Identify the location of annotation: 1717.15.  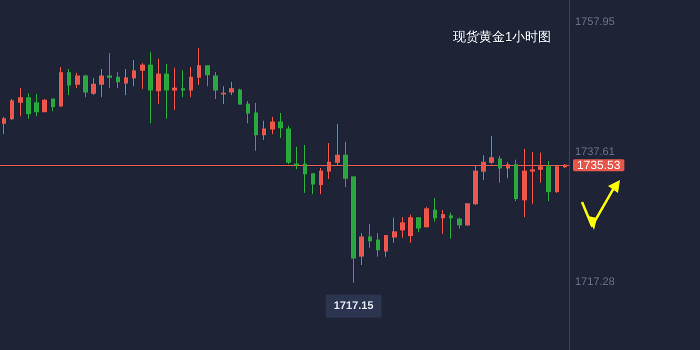
(354, 306).